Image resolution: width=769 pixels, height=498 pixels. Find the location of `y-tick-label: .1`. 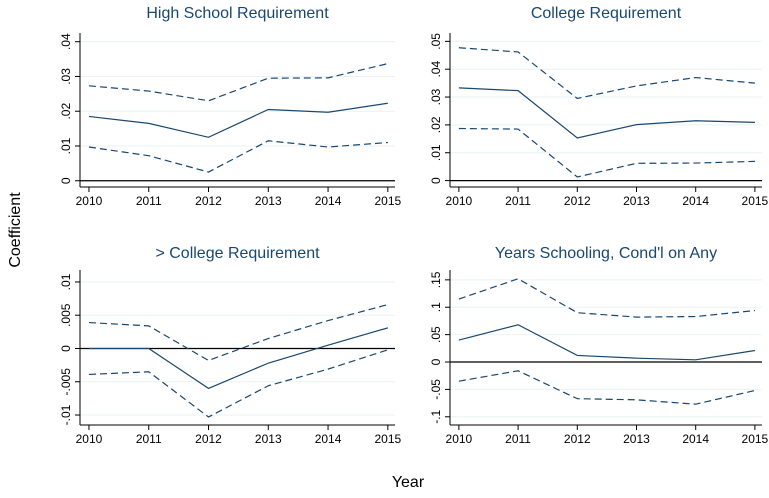

y-tick-label: .1 is located at coordinates (436, 307).